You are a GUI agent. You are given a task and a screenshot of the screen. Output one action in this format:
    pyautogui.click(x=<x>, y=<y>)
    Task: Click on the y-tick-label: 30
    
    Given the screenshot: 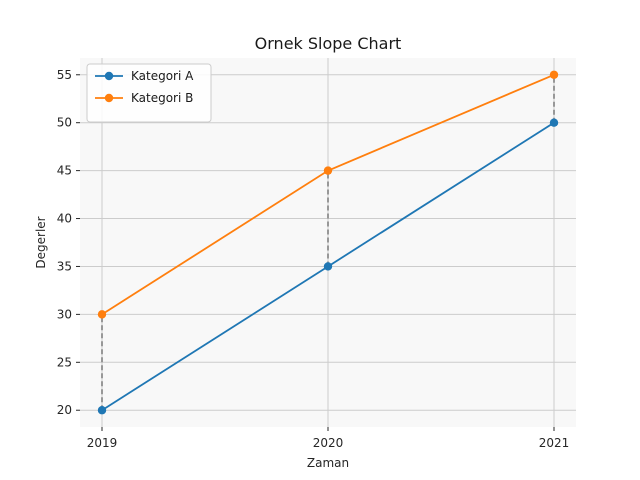 What is the action you would take?
    pyautogui.click(x=64, y=314)
    